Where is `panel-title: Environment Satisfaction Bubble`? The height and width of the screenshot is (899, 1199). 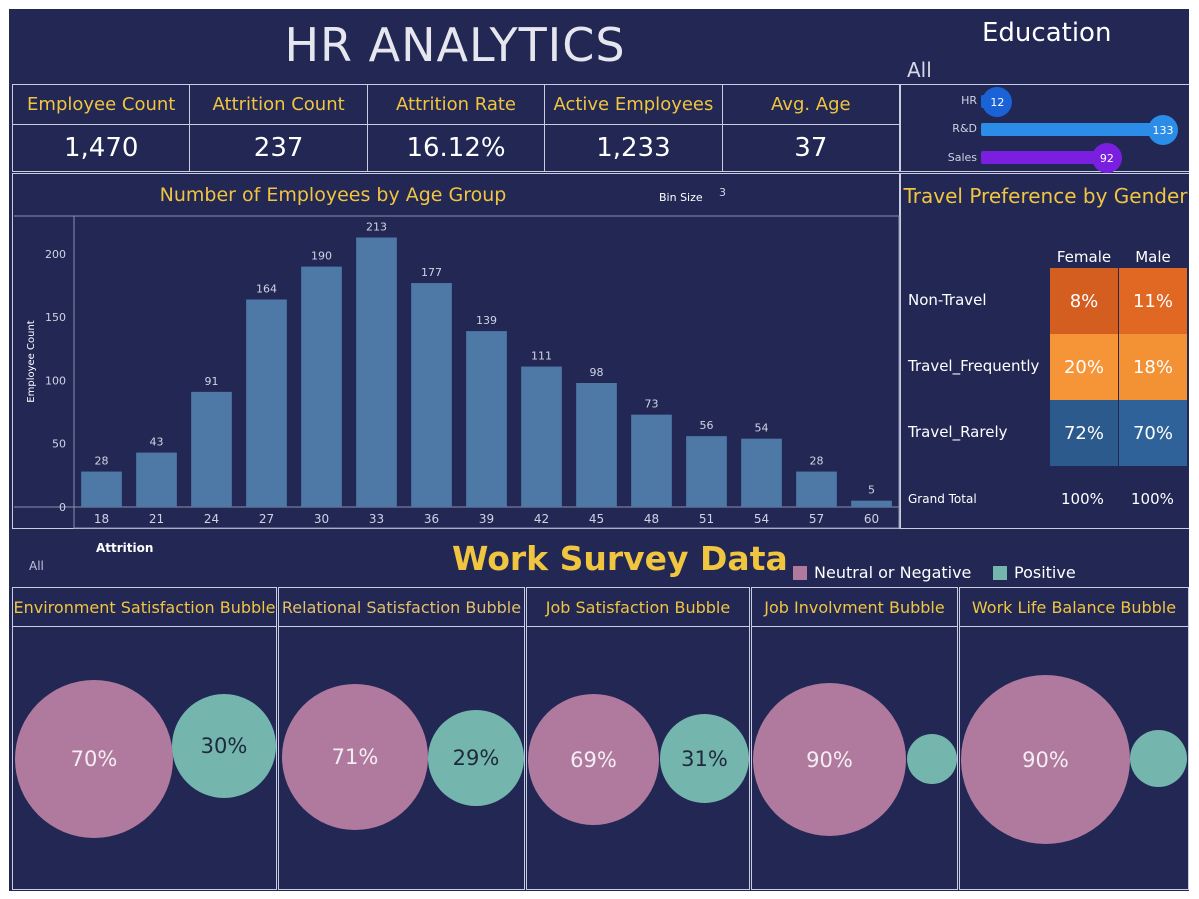
panel-title: Environment Satisfaction Bubble is located at coordinates (144, 607).